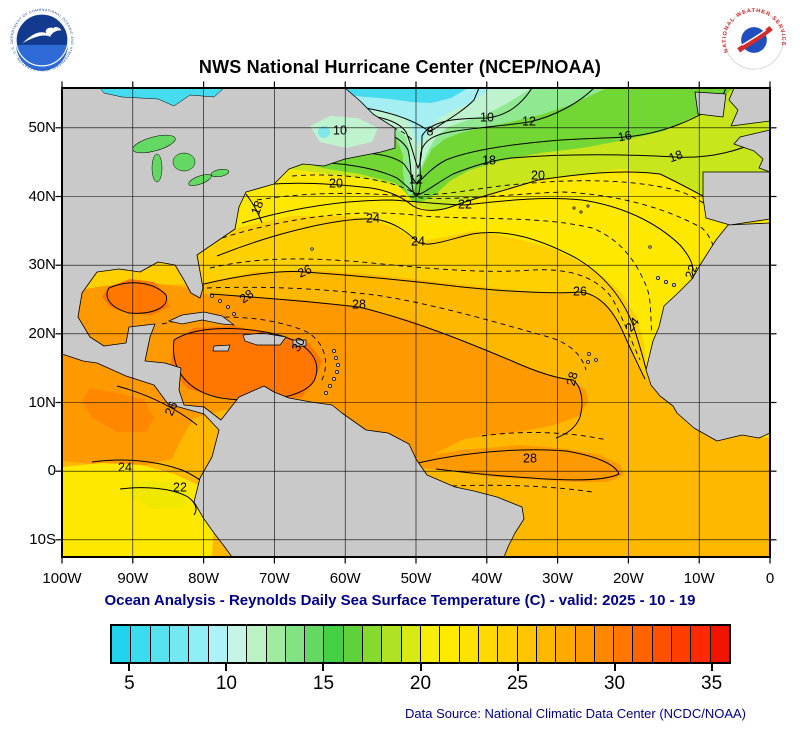 Image resolution: width=800 pixels, height=737 pixels. I want to click on lon-tick-label: 50W, so click(416, 578).